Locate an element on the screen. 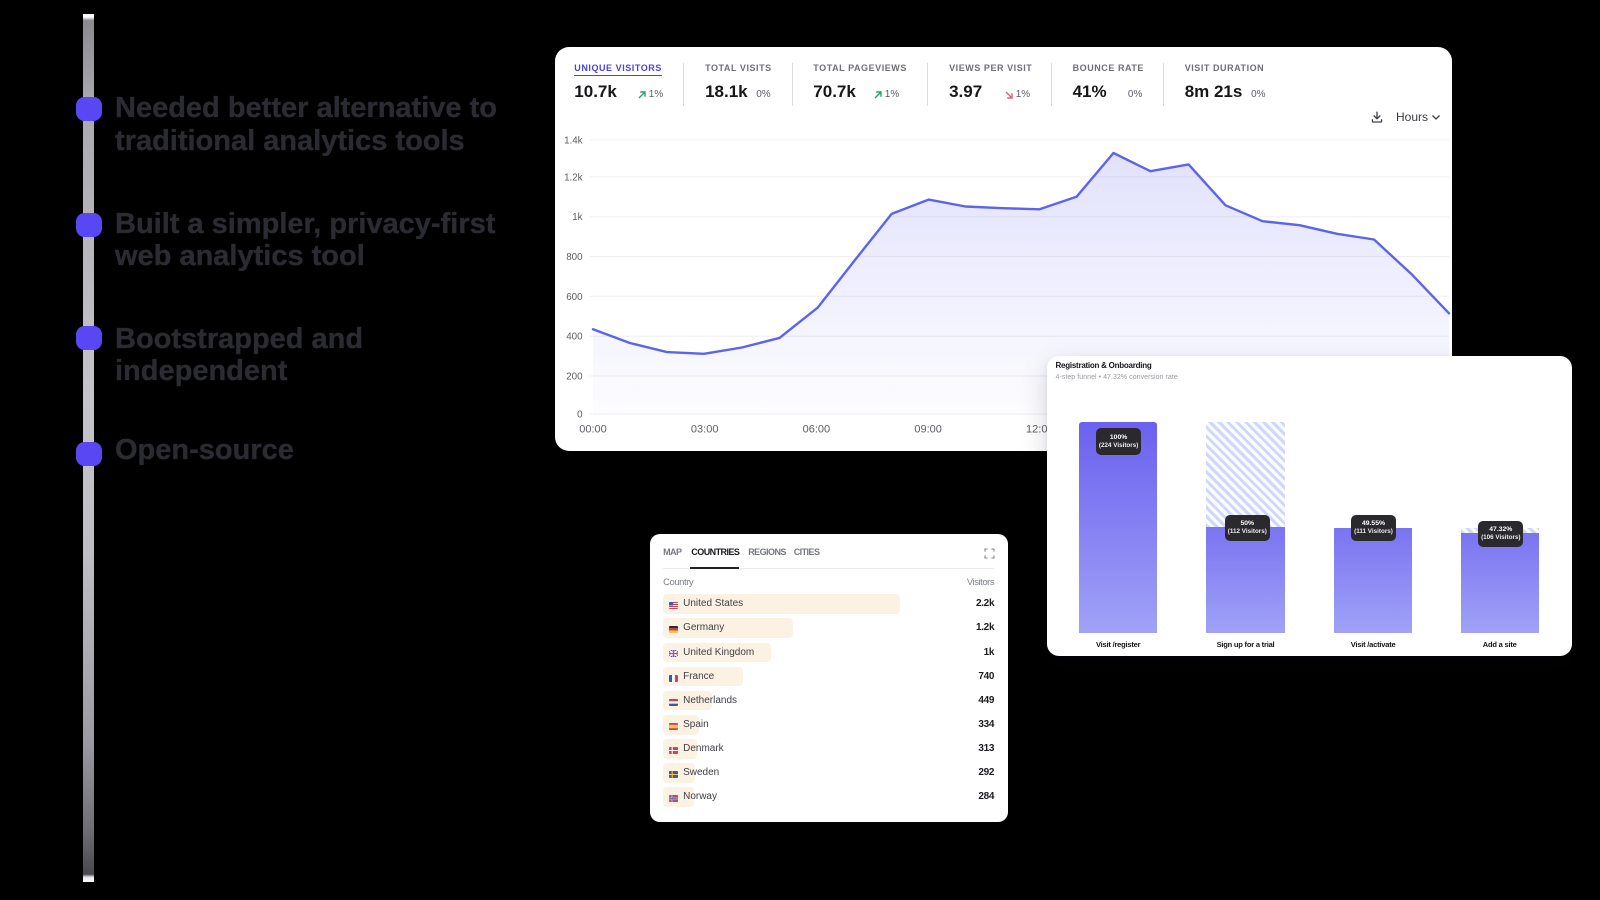  svg-text: 1.4k is located at coordinates (573, 140).